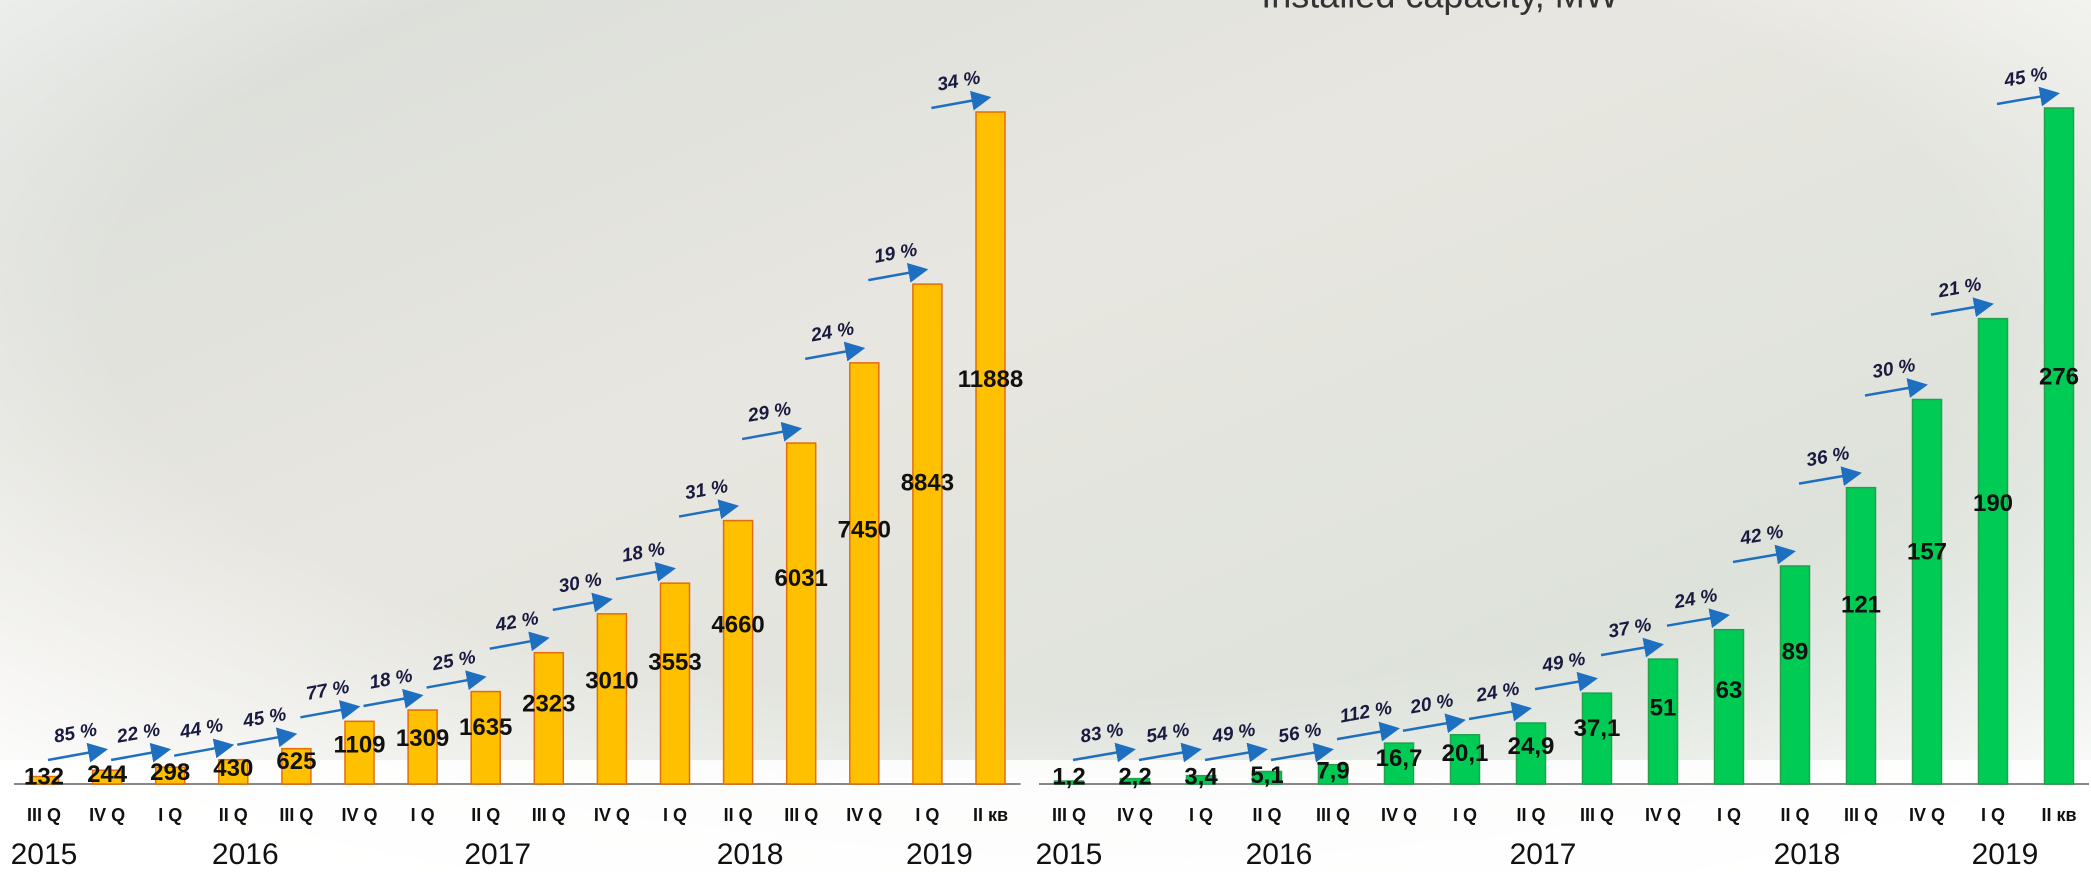  Describe the element at coordinates (485, 727) in the screenshot. I see `value-label: 1635` at that location.